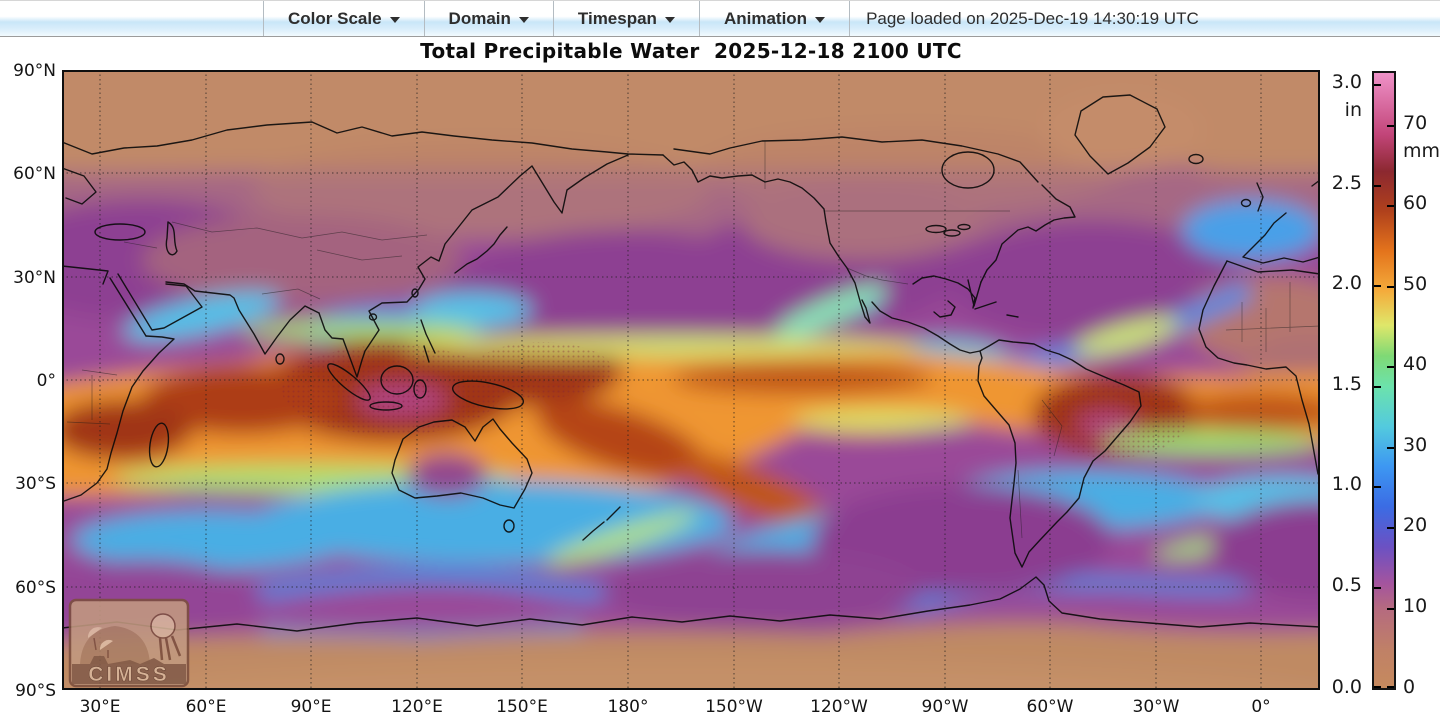 The width and height of the screenshot is (1440, 724). Describe the element at coordinates (734, 707) in the screenshot. I see `lon-tick-label: 150°W` at that location.